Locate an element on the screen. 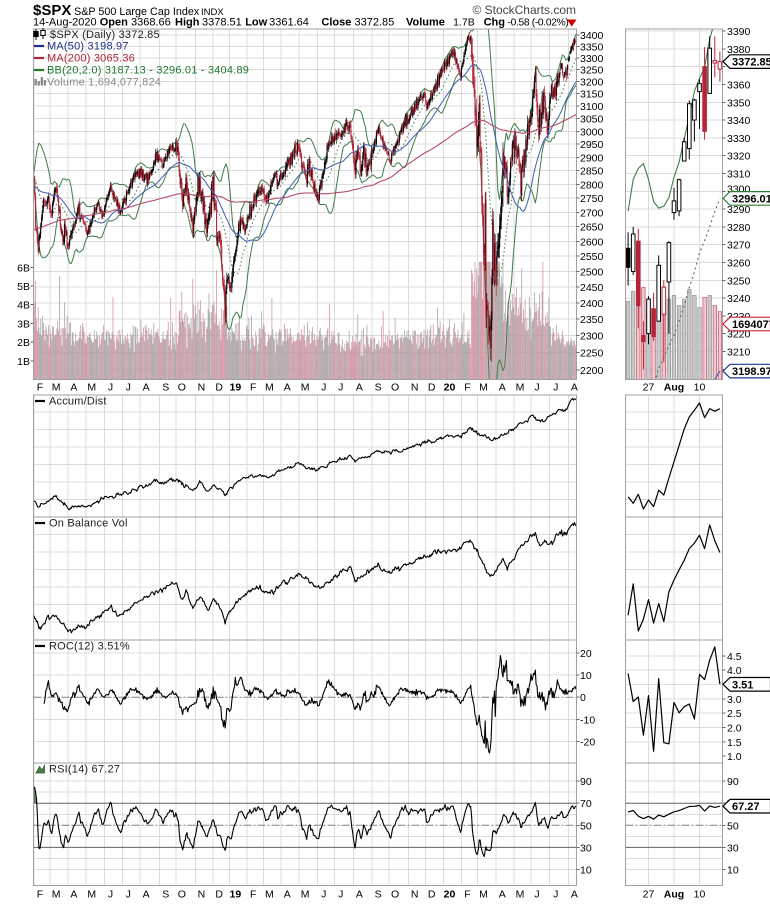 The width and height of the screenshot is (770, 907). svg-text: 3296.01 is located at coordinates (751, 199).